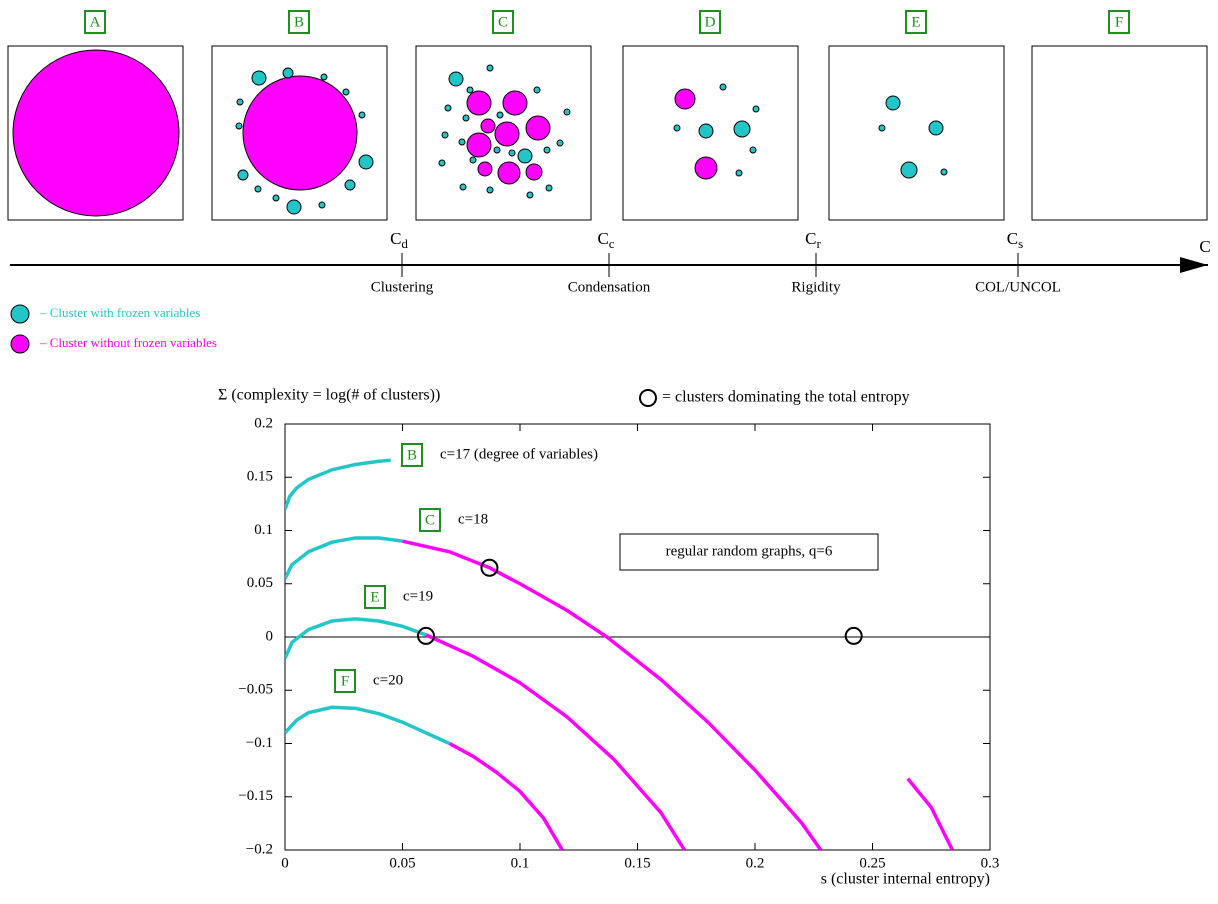 Image resolution: width=1218 pixels, height=904 pixels. Describe the element at coordinates (872, 863) in the screenshot. I see `x-tick-label: 0.25` at that location.